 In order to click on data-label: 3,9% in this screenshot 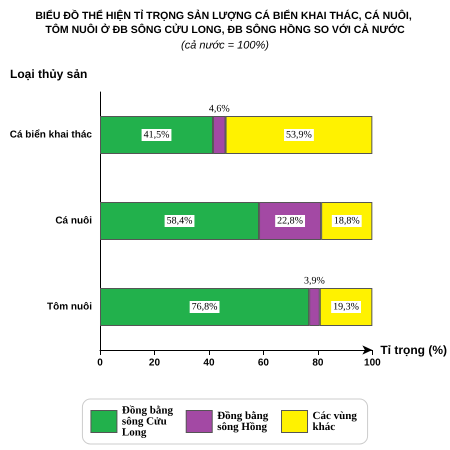, I will do `click(314, 281)`.